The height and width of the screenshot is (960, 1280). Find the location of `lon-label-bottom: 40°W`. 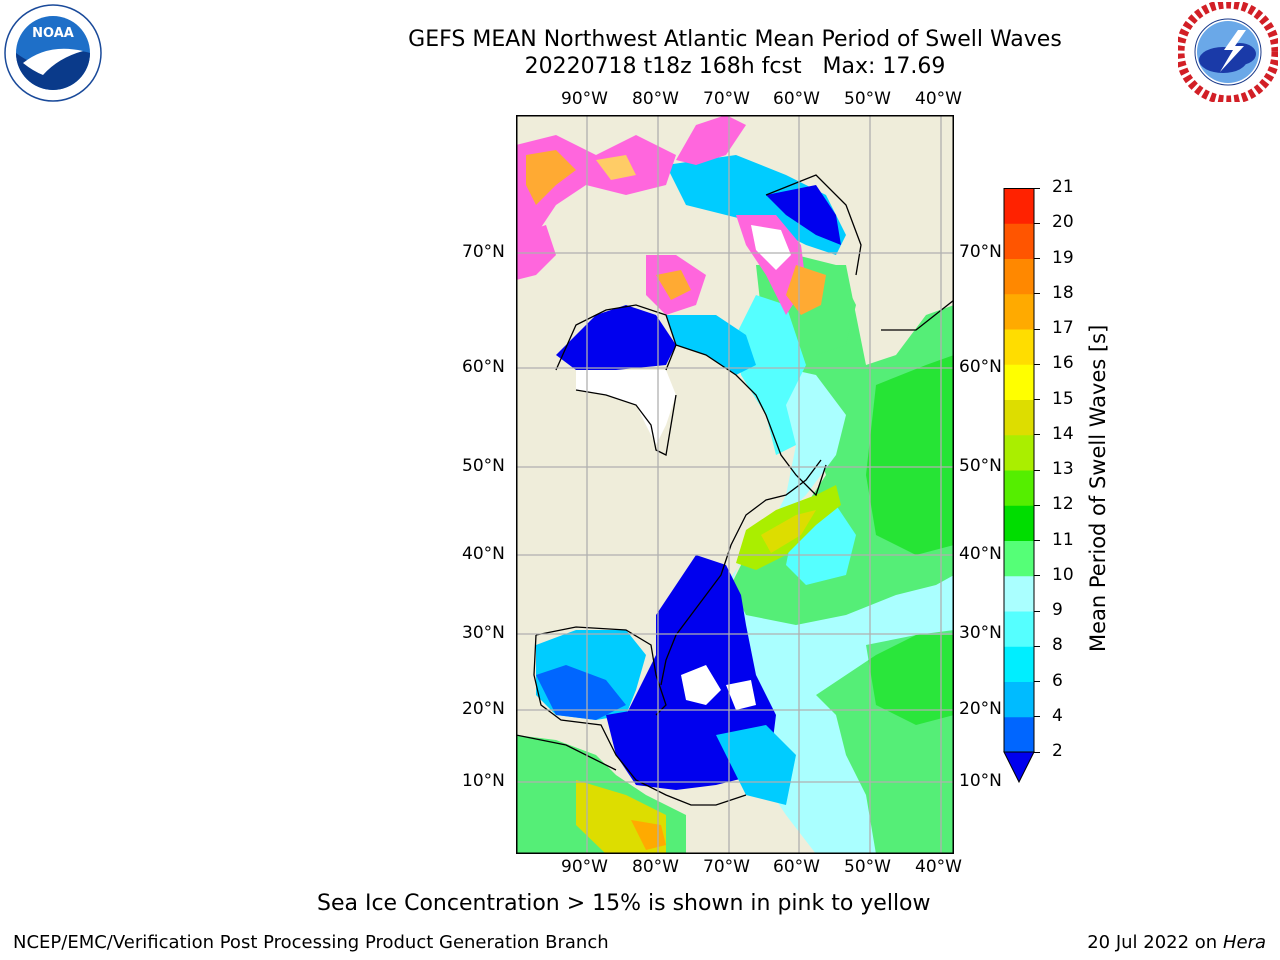

lon-label-bottom: 40°W is located at coordinates (938, 867).